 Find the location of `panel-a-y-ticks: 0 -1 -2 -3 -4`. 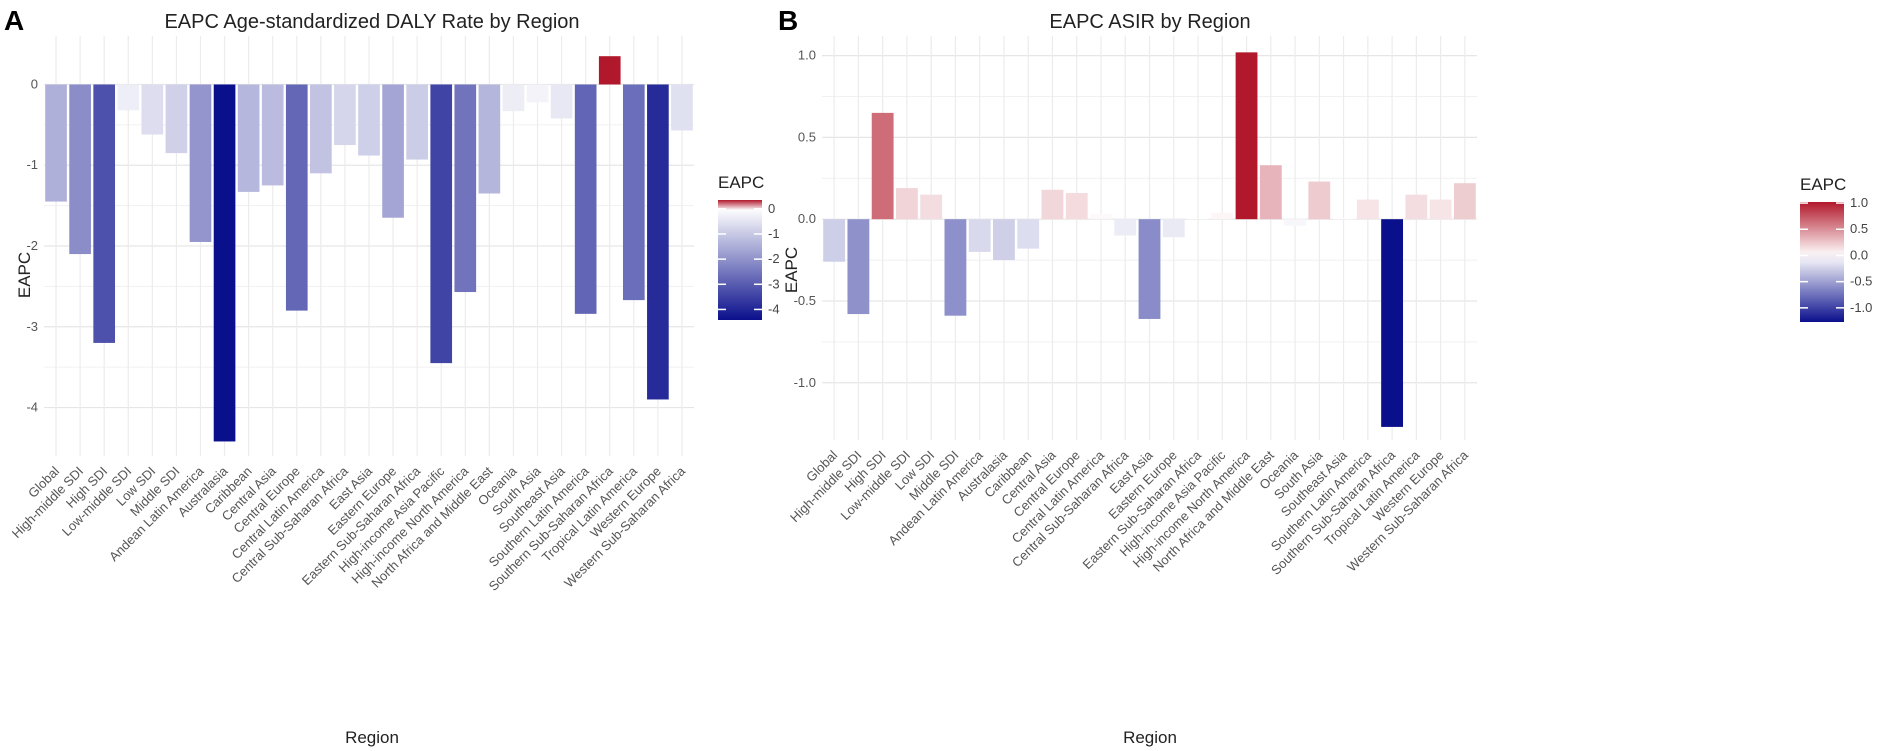

panel-a-y-ticks: 0 -1 -2 -3 -4 is located at coordinates (32, 245).